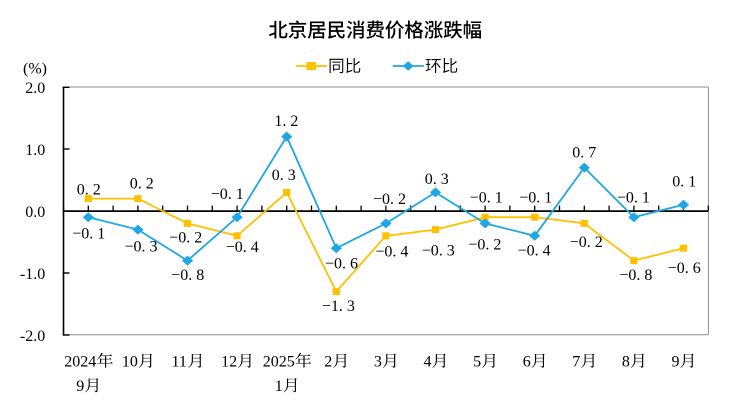  What do you see at coordinates (527, 362) in the screenshot?
I see `svg-text: 6` at bounding box center [527, 362].